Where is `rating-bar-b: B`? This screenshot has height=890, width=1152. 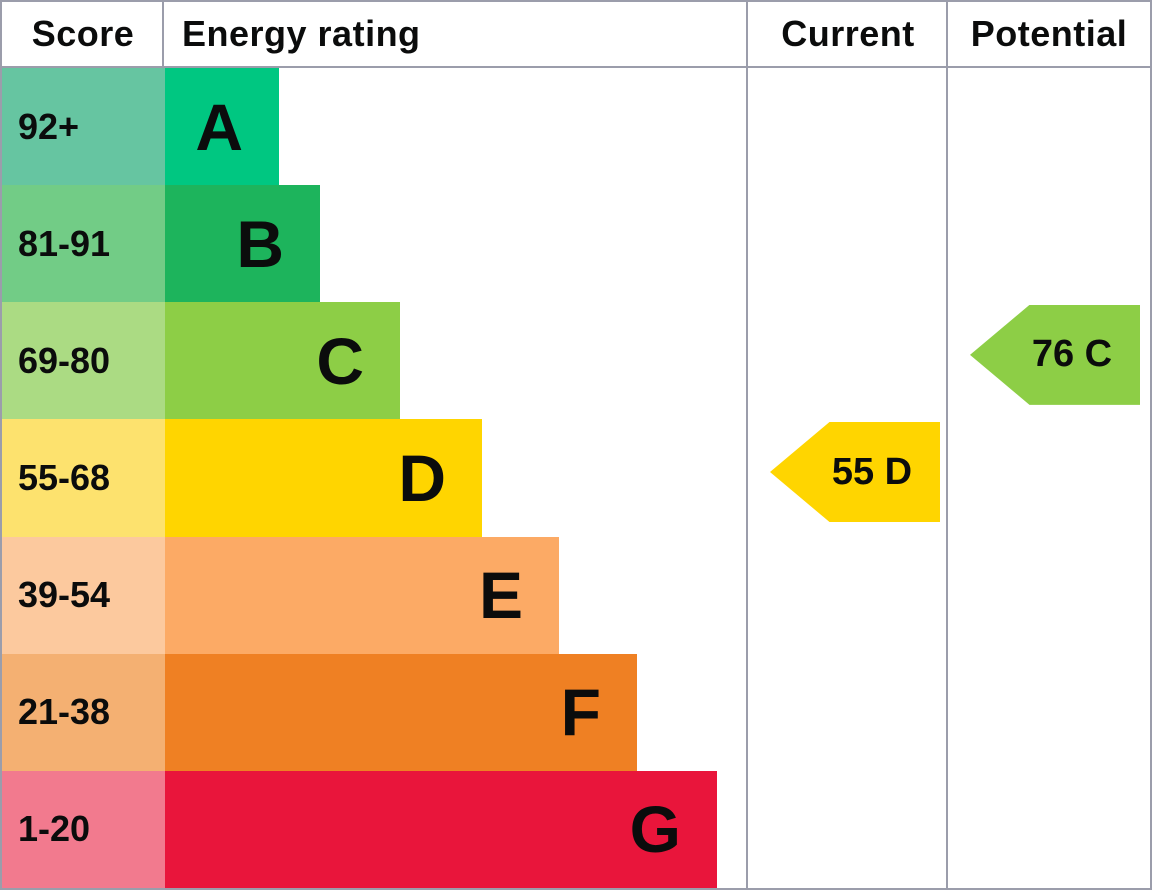 rating-bar-b: B is located at coordinates (242, 244).